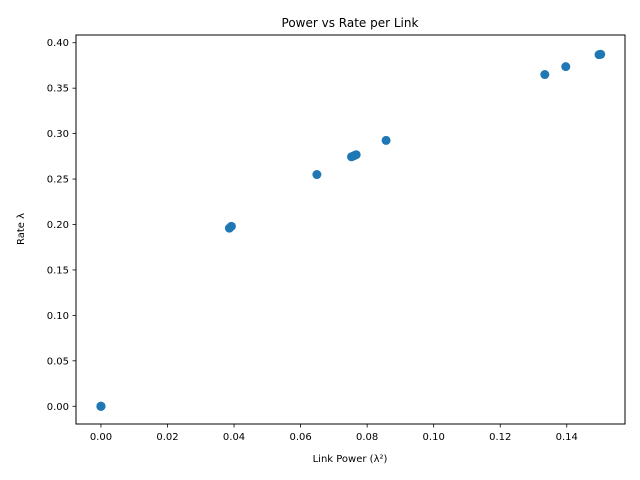 This screenshot has width=640, height=480. I want to click on y-tick-label: 0.20, so click(58, 225).